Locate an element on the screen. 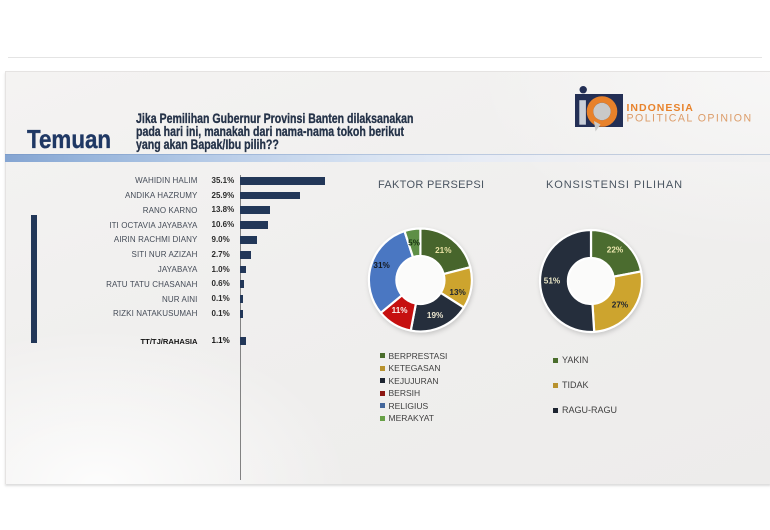 Image resolution: width=770 pixels, height=530 pixels. svg-text: 21% is located at coordinates (443, 250).